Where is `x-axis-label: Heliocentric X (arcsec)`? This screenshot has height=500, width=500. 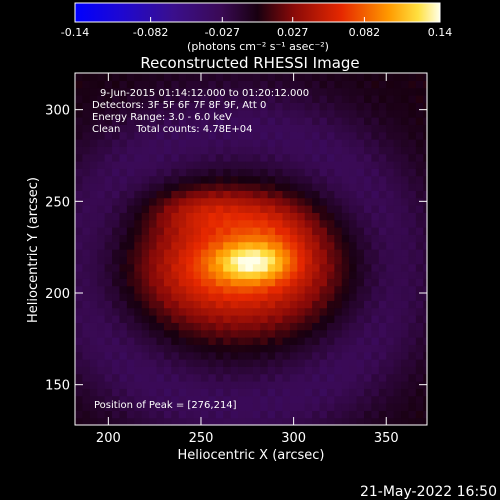 x-axis-label: Heliocentric X (arcsec) is located at coordinates (251, 455).